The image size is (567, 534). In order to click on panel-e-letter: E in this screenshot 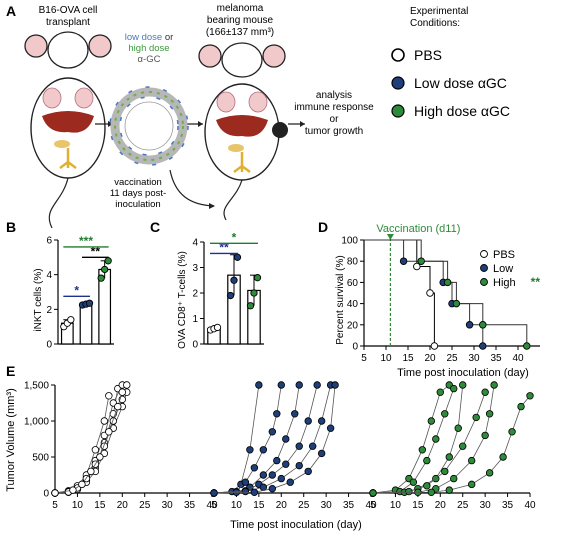, I will do `click(10, 371)`.